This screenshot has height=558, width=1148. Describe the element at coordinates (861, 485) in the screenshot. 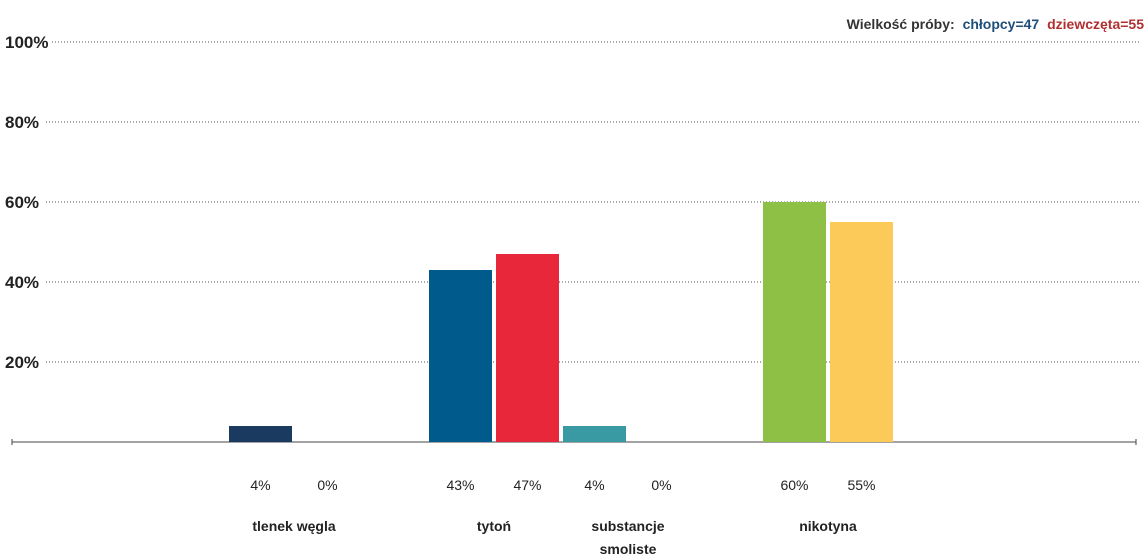

I see `bar-value-label: 55%` at that location.